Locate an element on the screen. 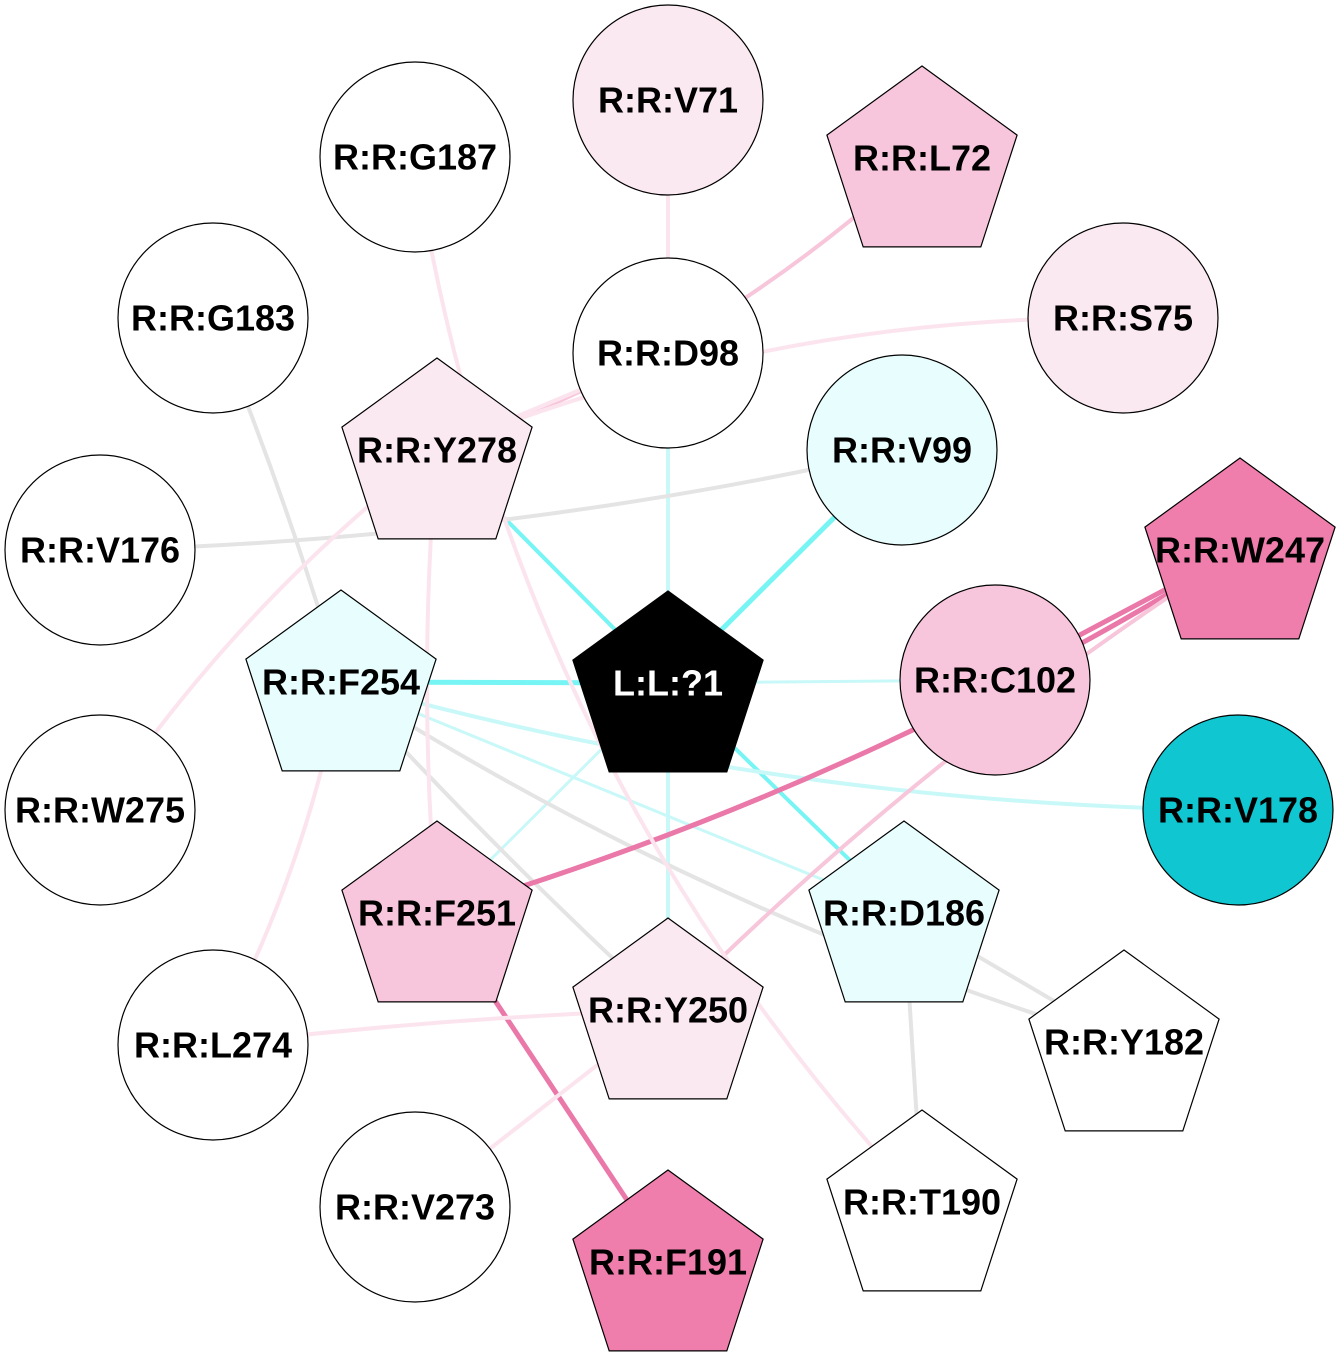 Image resolution: width=1338 pixels, height=1368 pixels. node-label: R:R:V176 is located at coordinates (100, 550).